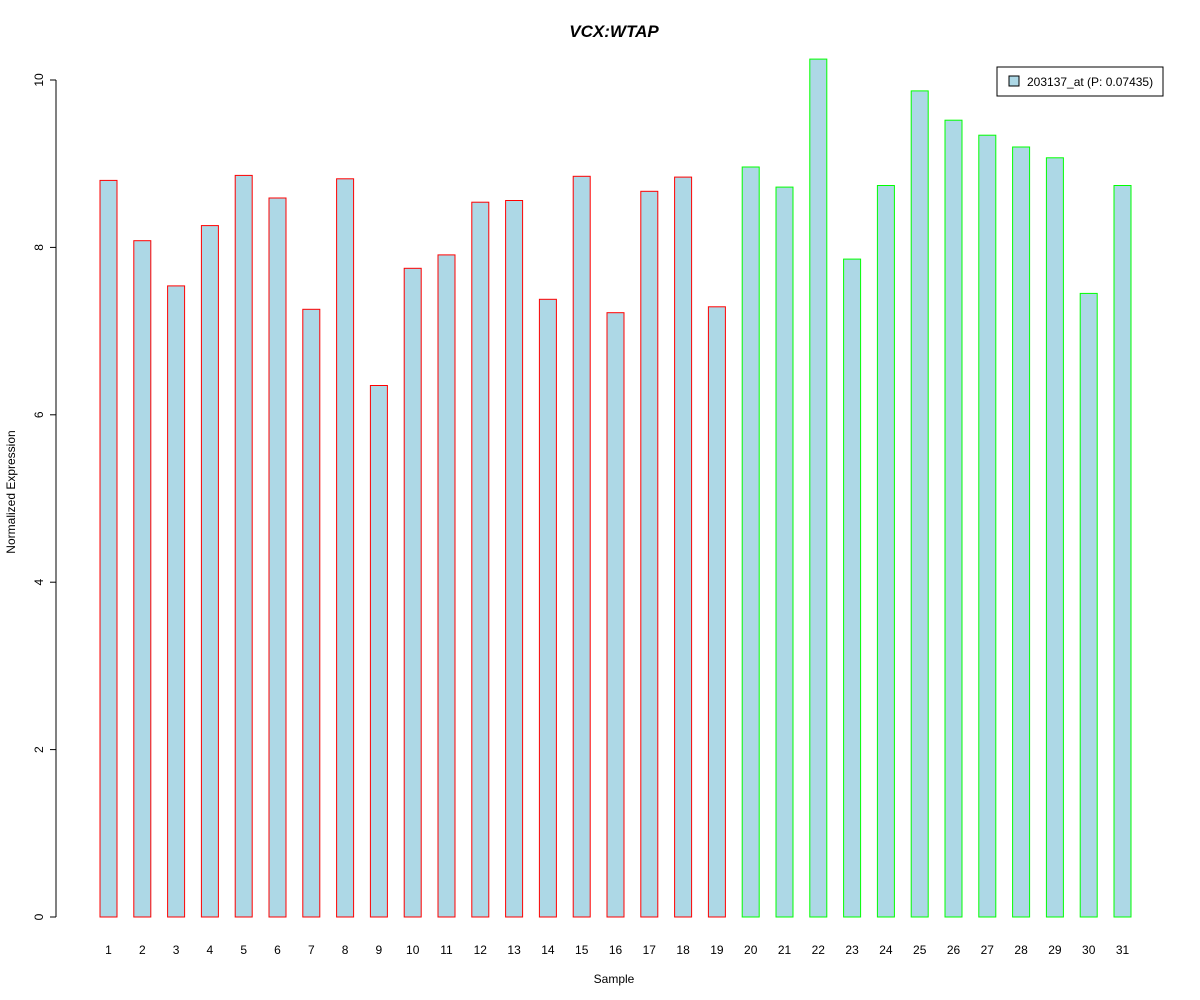  What do you see at coordinates (243, 950) in the screenshot?
I see `x-tick-label: 5` at bounding box center [243, 950].